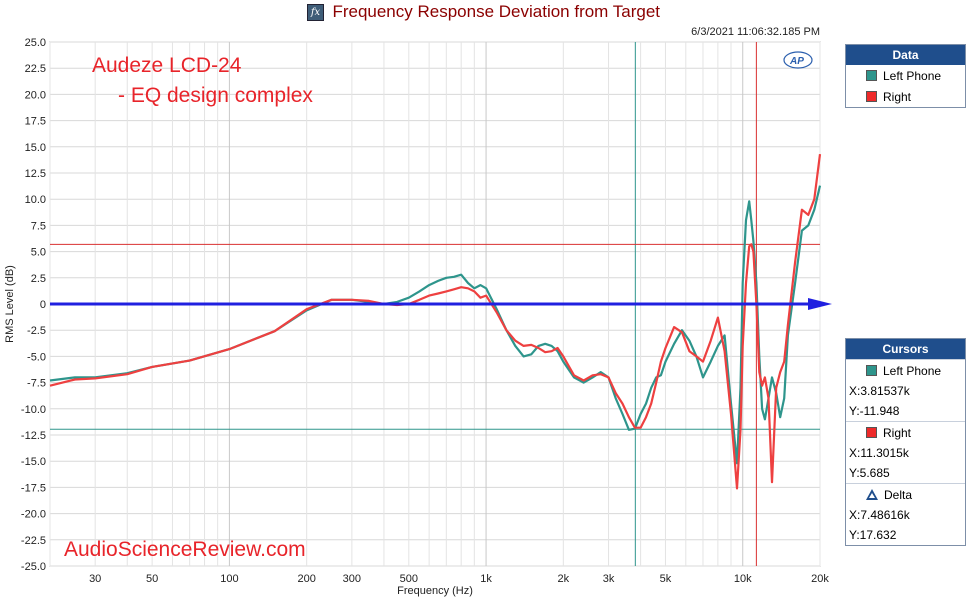 The height and width of the screenshot is (600, 967). I want to click on y-tick-label: 10.0, so click(35, 200).